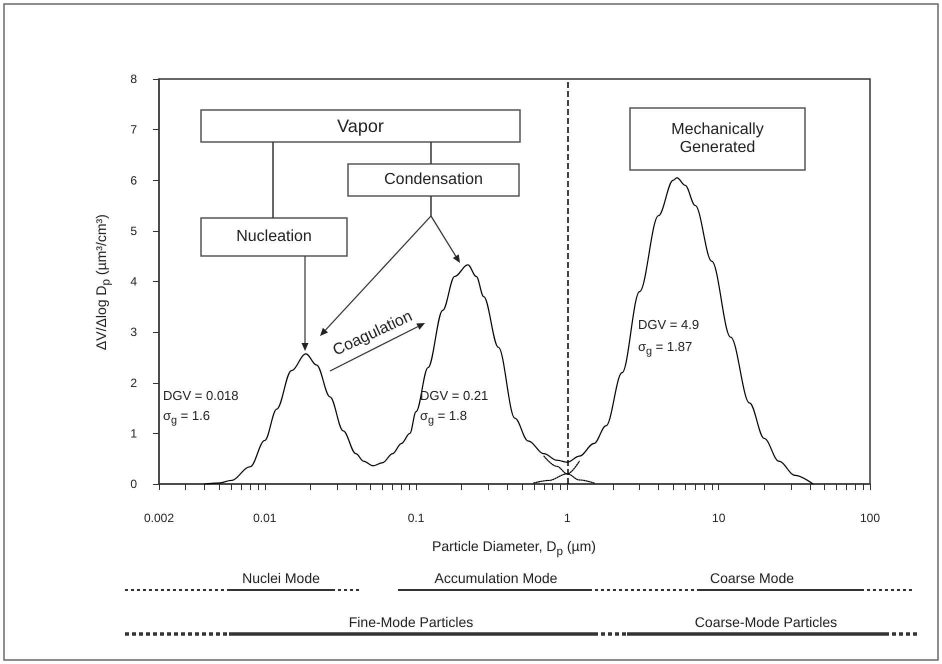  I want to click on x-tick-label: 100, so click(870, 518).